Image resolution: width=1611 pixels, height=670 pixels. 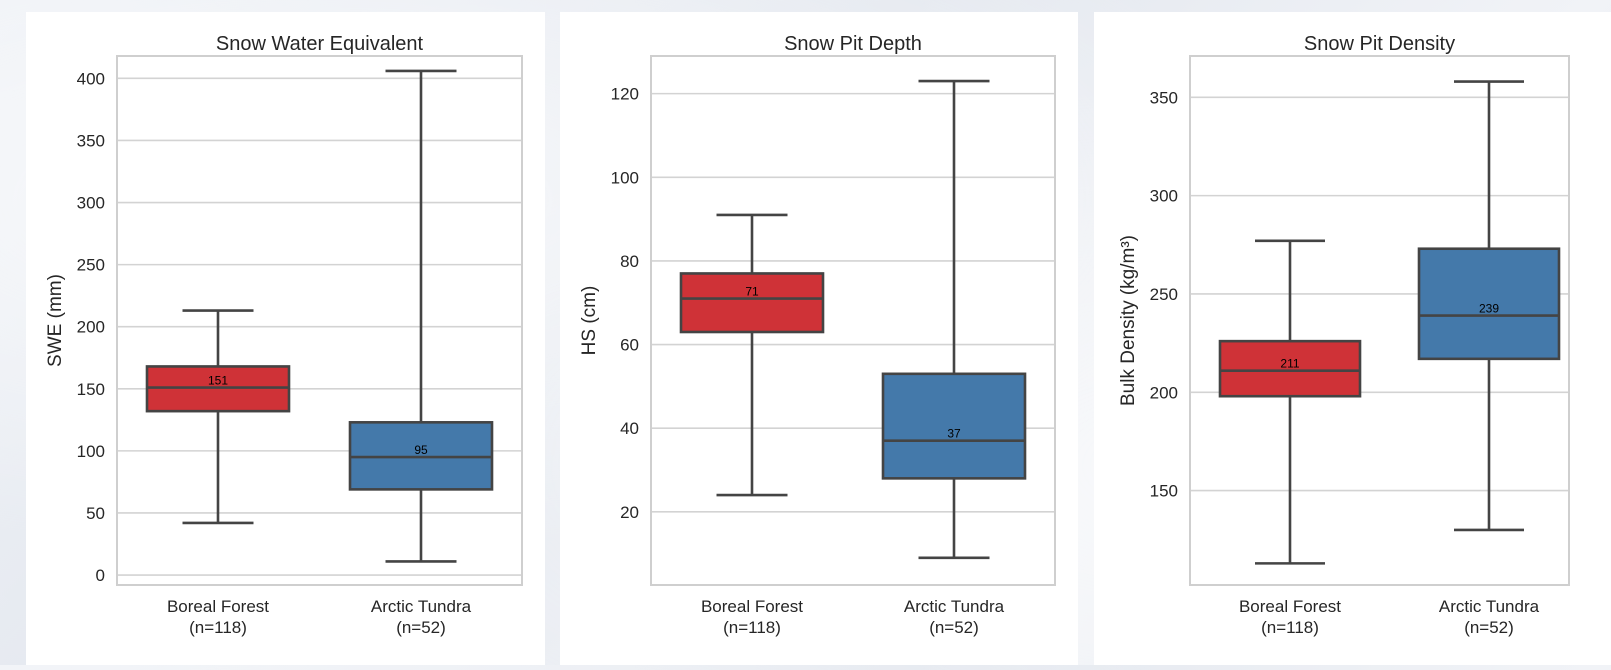 What do you see at coordinates (1379, 44) in the screenshot?
I see `chart-title: Snow Pit Density` at bounding box center [1379, 44].